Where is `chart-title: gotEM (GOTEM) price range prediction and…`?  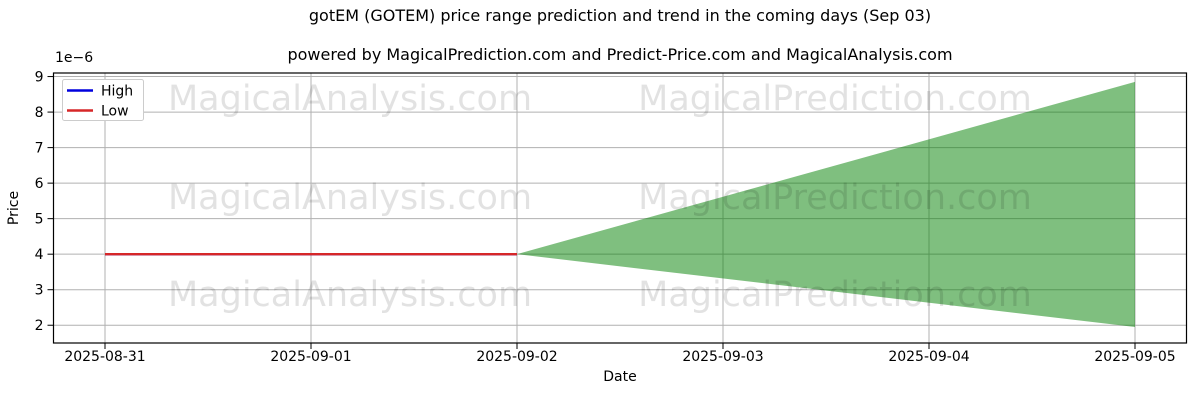
chart-title: gotEM (GOTEM) price range prediction and… is located at coordinates (620, 15).